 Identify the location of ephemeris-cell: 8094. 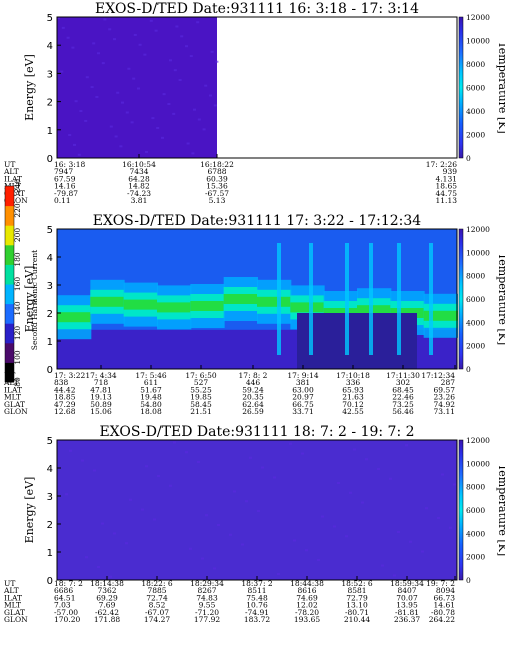
(445, 590).